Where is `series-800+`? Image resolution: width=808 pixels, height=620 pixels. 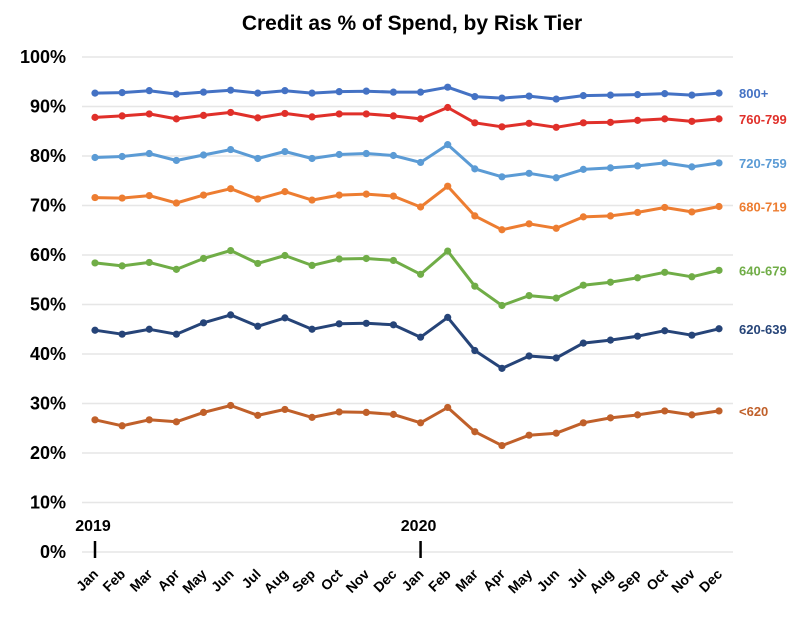 series-800+ is located at coordinates (407, 93).